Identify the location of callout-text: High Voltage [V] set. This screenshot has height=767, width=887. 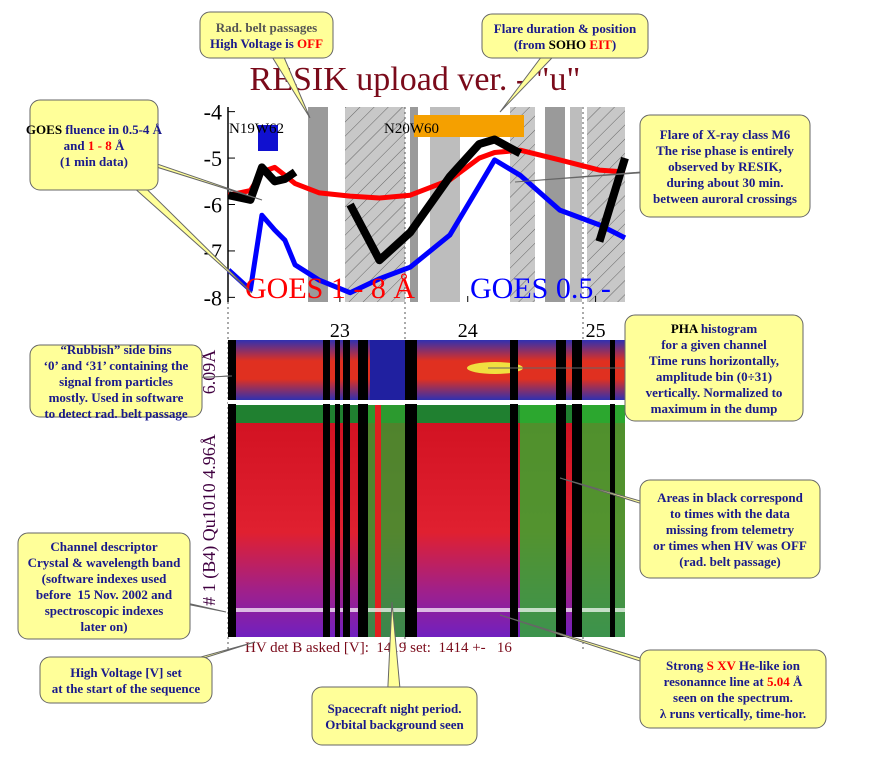
(126, 672).